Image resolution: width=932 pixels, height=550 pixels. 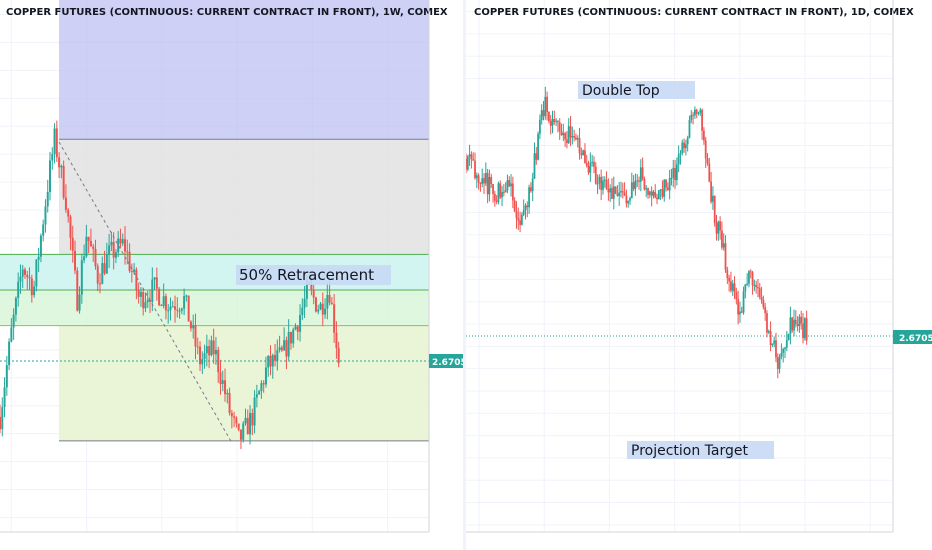 I want to click on weekly-last-price-badge, so click(x=446, y=361).